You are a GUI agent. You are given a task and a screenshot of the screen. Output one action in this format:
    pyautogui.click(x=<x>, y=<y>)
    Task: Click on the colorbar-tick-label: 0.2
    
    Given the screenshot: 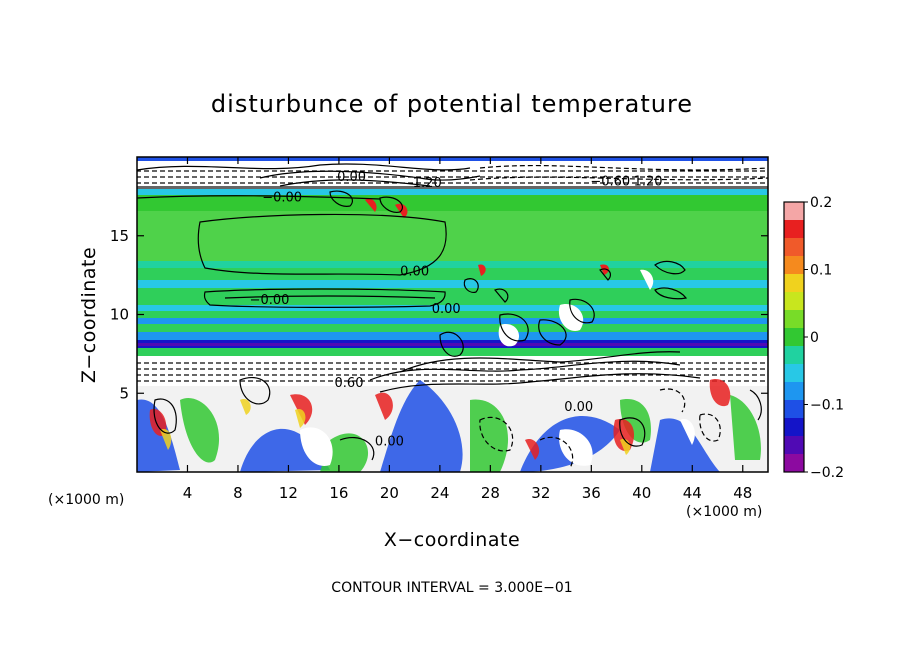 What is the action you would take?
    pyautogui.click(x=821, y=203)
    